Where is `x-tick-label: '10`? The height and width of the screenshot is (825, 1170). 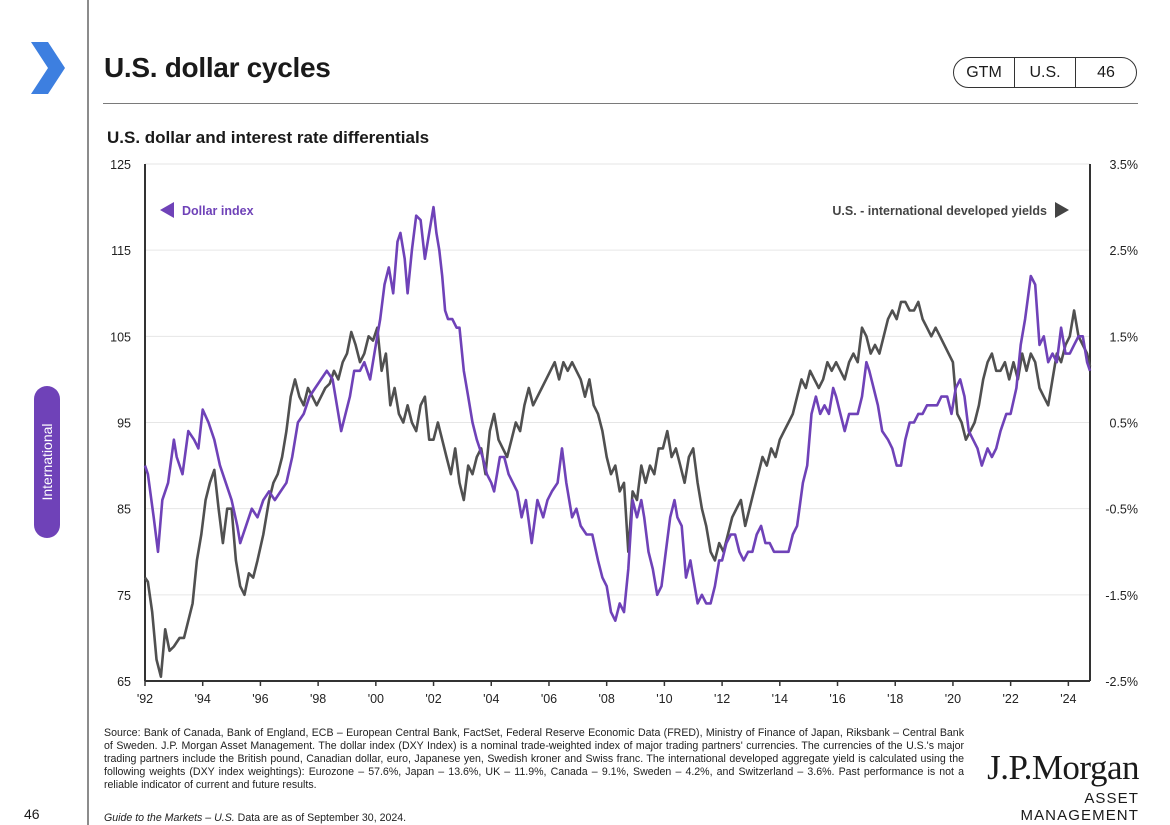
x-tick-label: '10 is located at coordinates (664, 699).